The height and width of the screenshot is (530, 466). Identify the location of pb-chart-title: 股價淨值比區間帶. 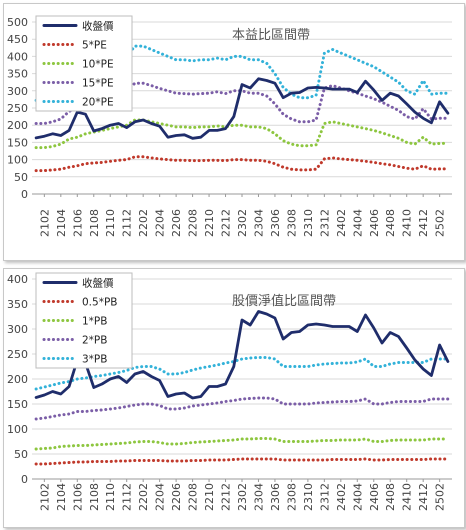
(284, 301).